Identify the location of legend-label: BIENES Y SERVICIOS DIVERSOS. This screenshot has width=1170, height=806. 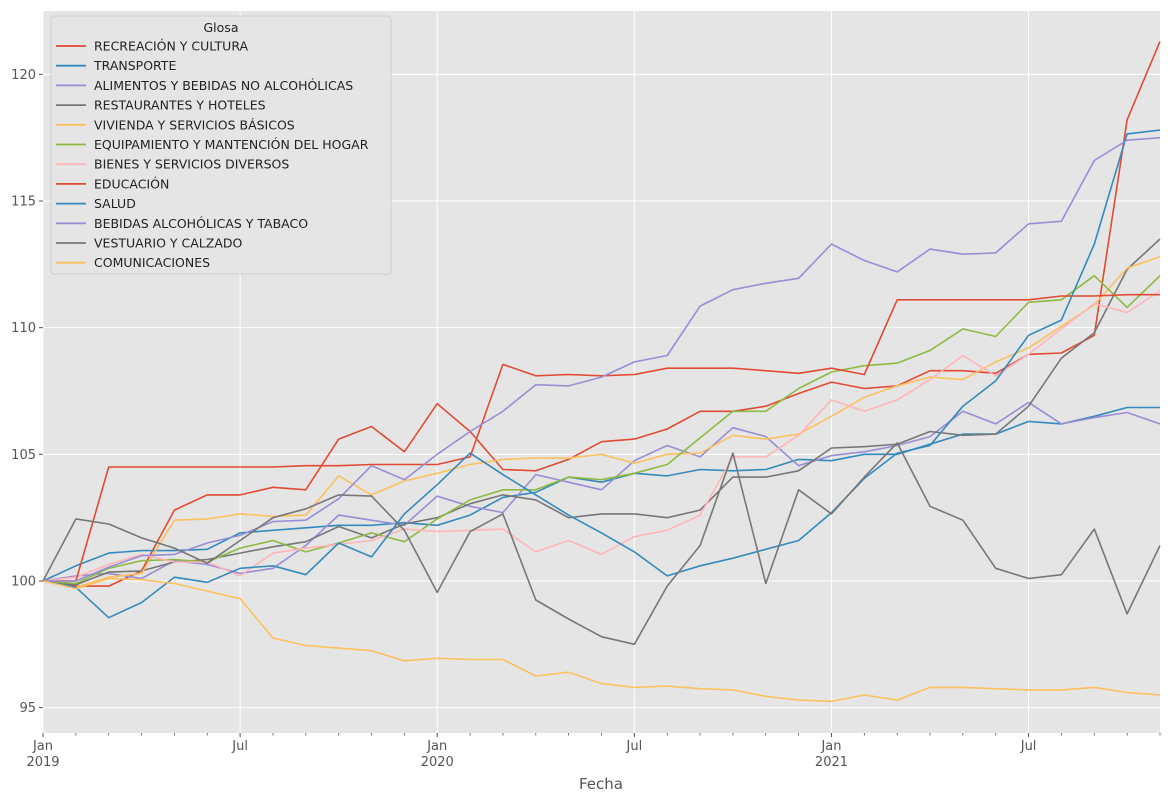
(191, 164).